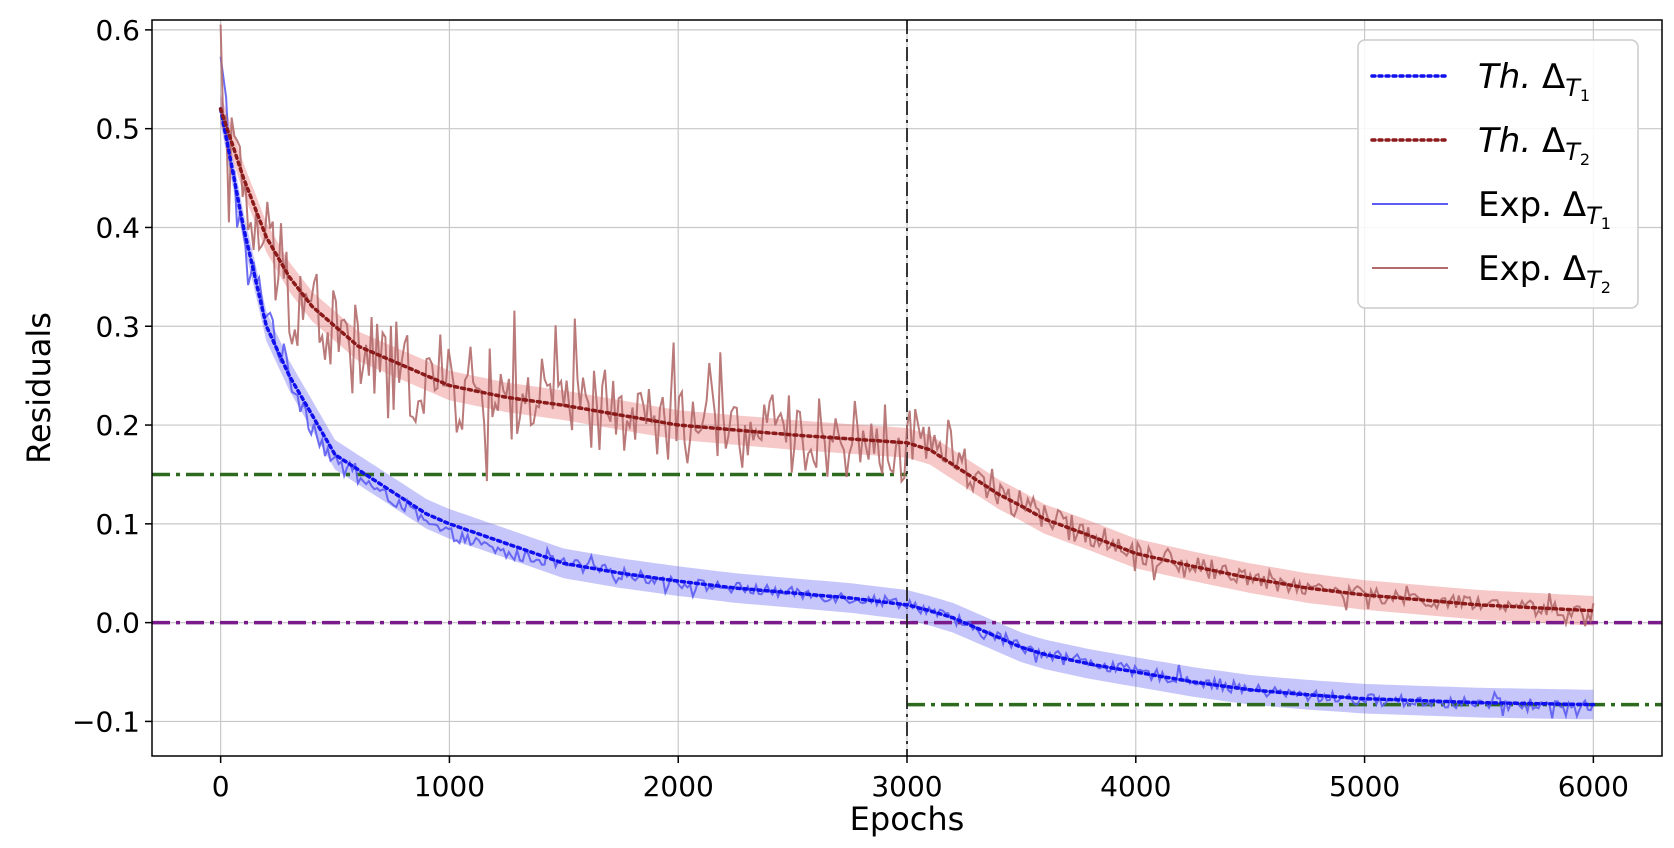 Image resolution: width=1674 pixels, height=848 pixels. Describe the element at coordinates (678, 786) in the screenshot. I see `x-tick-label: 2000` at that location.